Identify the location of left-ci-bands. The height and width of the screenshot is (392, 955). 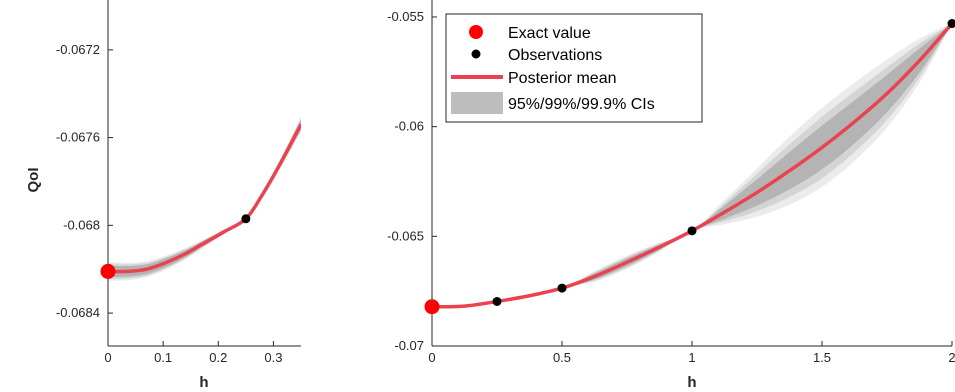
(204, 198).